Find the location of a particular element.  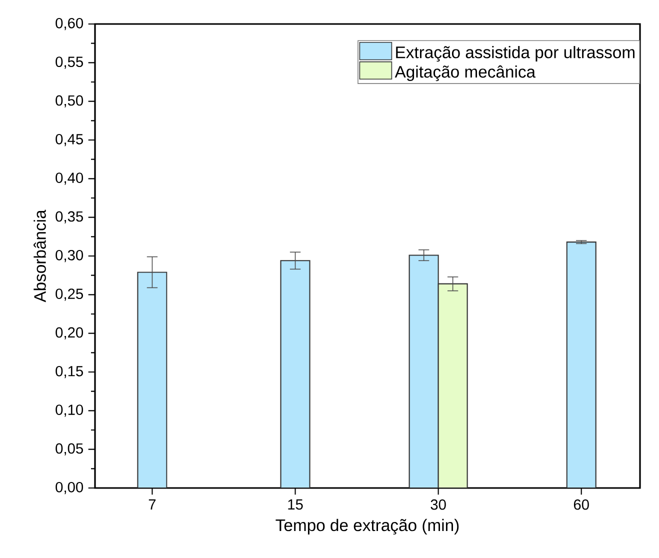

y-tick-label: 0,15 is located at coordinates (69, 372).